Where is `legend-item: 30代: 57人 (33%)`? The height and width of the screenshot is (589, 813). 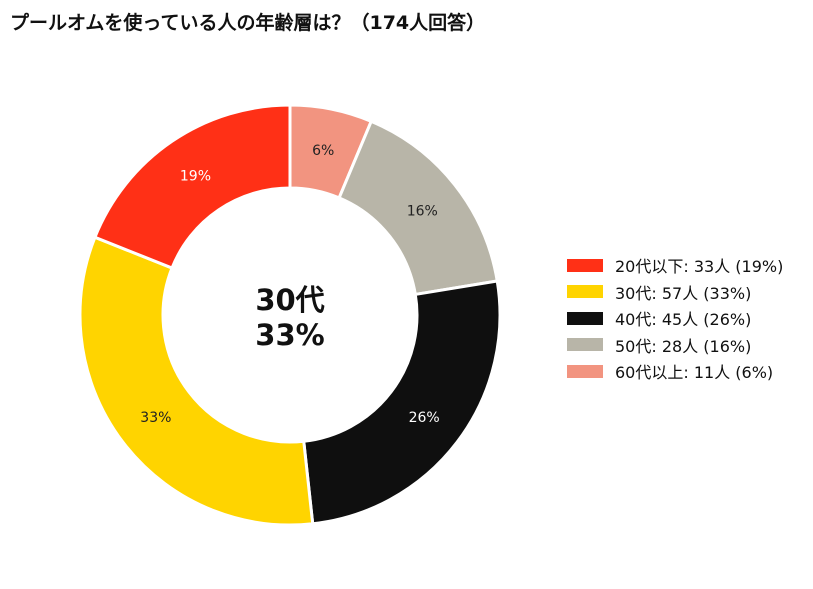
legend-item: 30代: 57人 (33%) is located at coordinates (675, 292).